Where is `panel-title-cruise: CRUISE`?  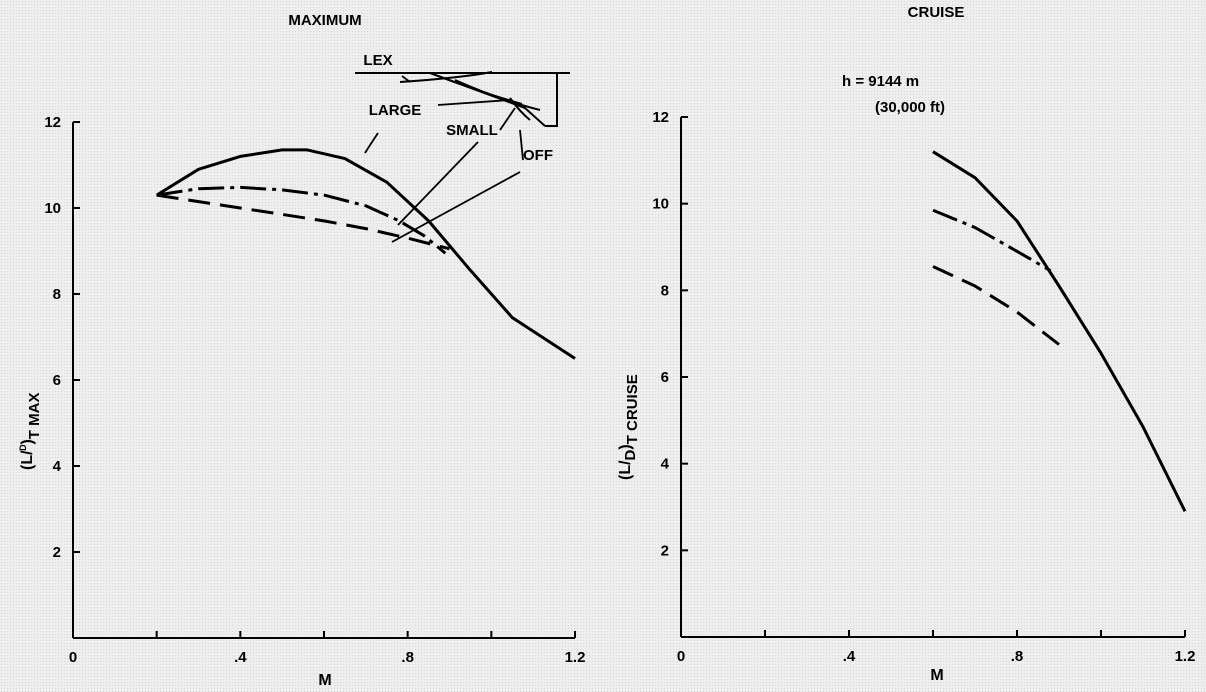 panel-title-cruise: CRUISE is located at coordinates (936, 12).